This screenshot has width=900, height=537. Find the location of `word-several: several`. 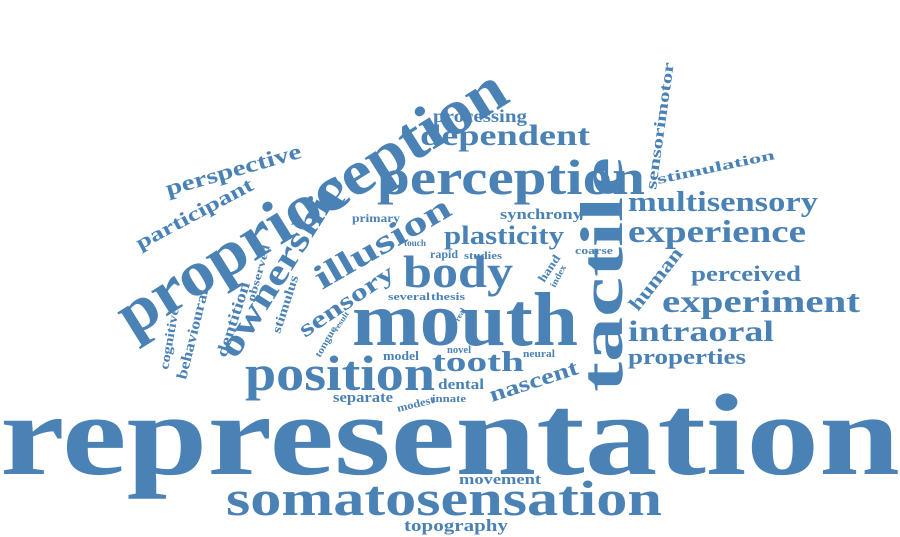

word-several: several is located at coordinates (409, 297).